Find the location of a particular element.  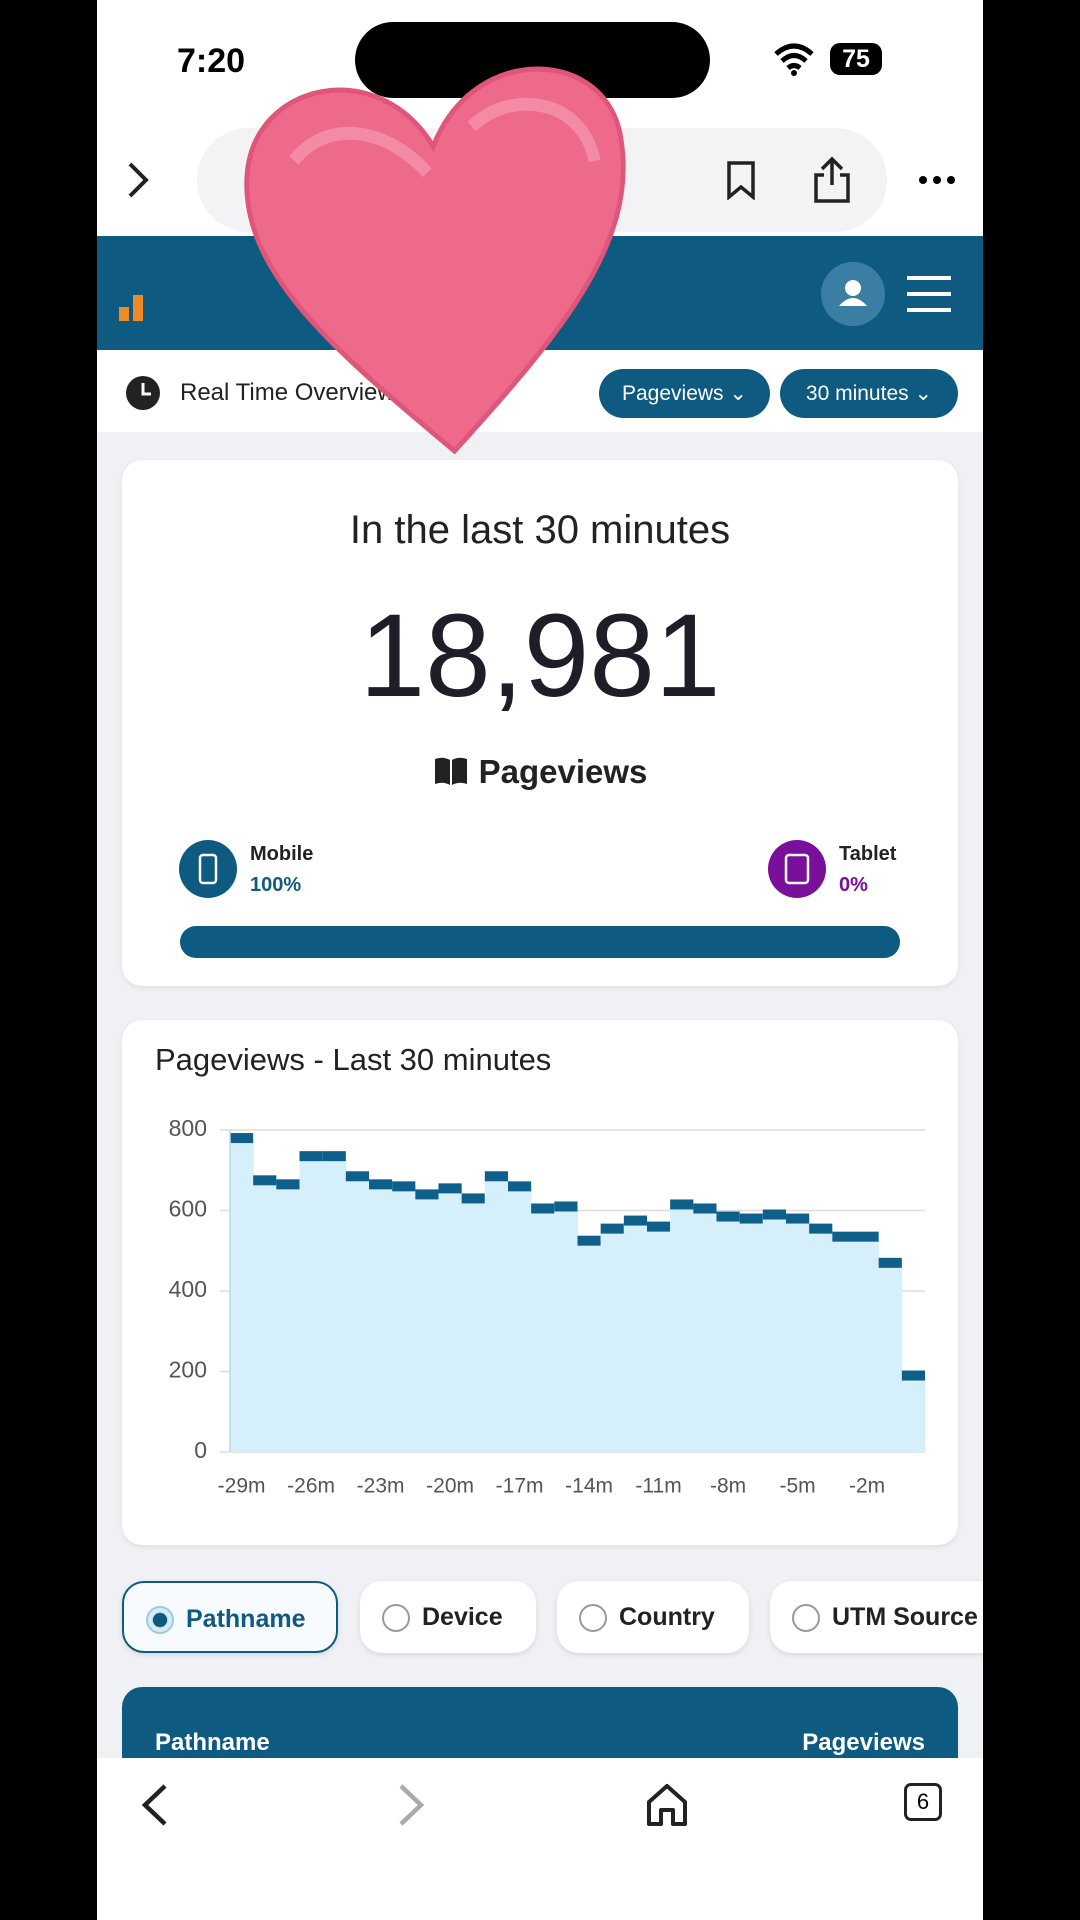

x-tick-label: -26m is located at coordinates (311, 1486).